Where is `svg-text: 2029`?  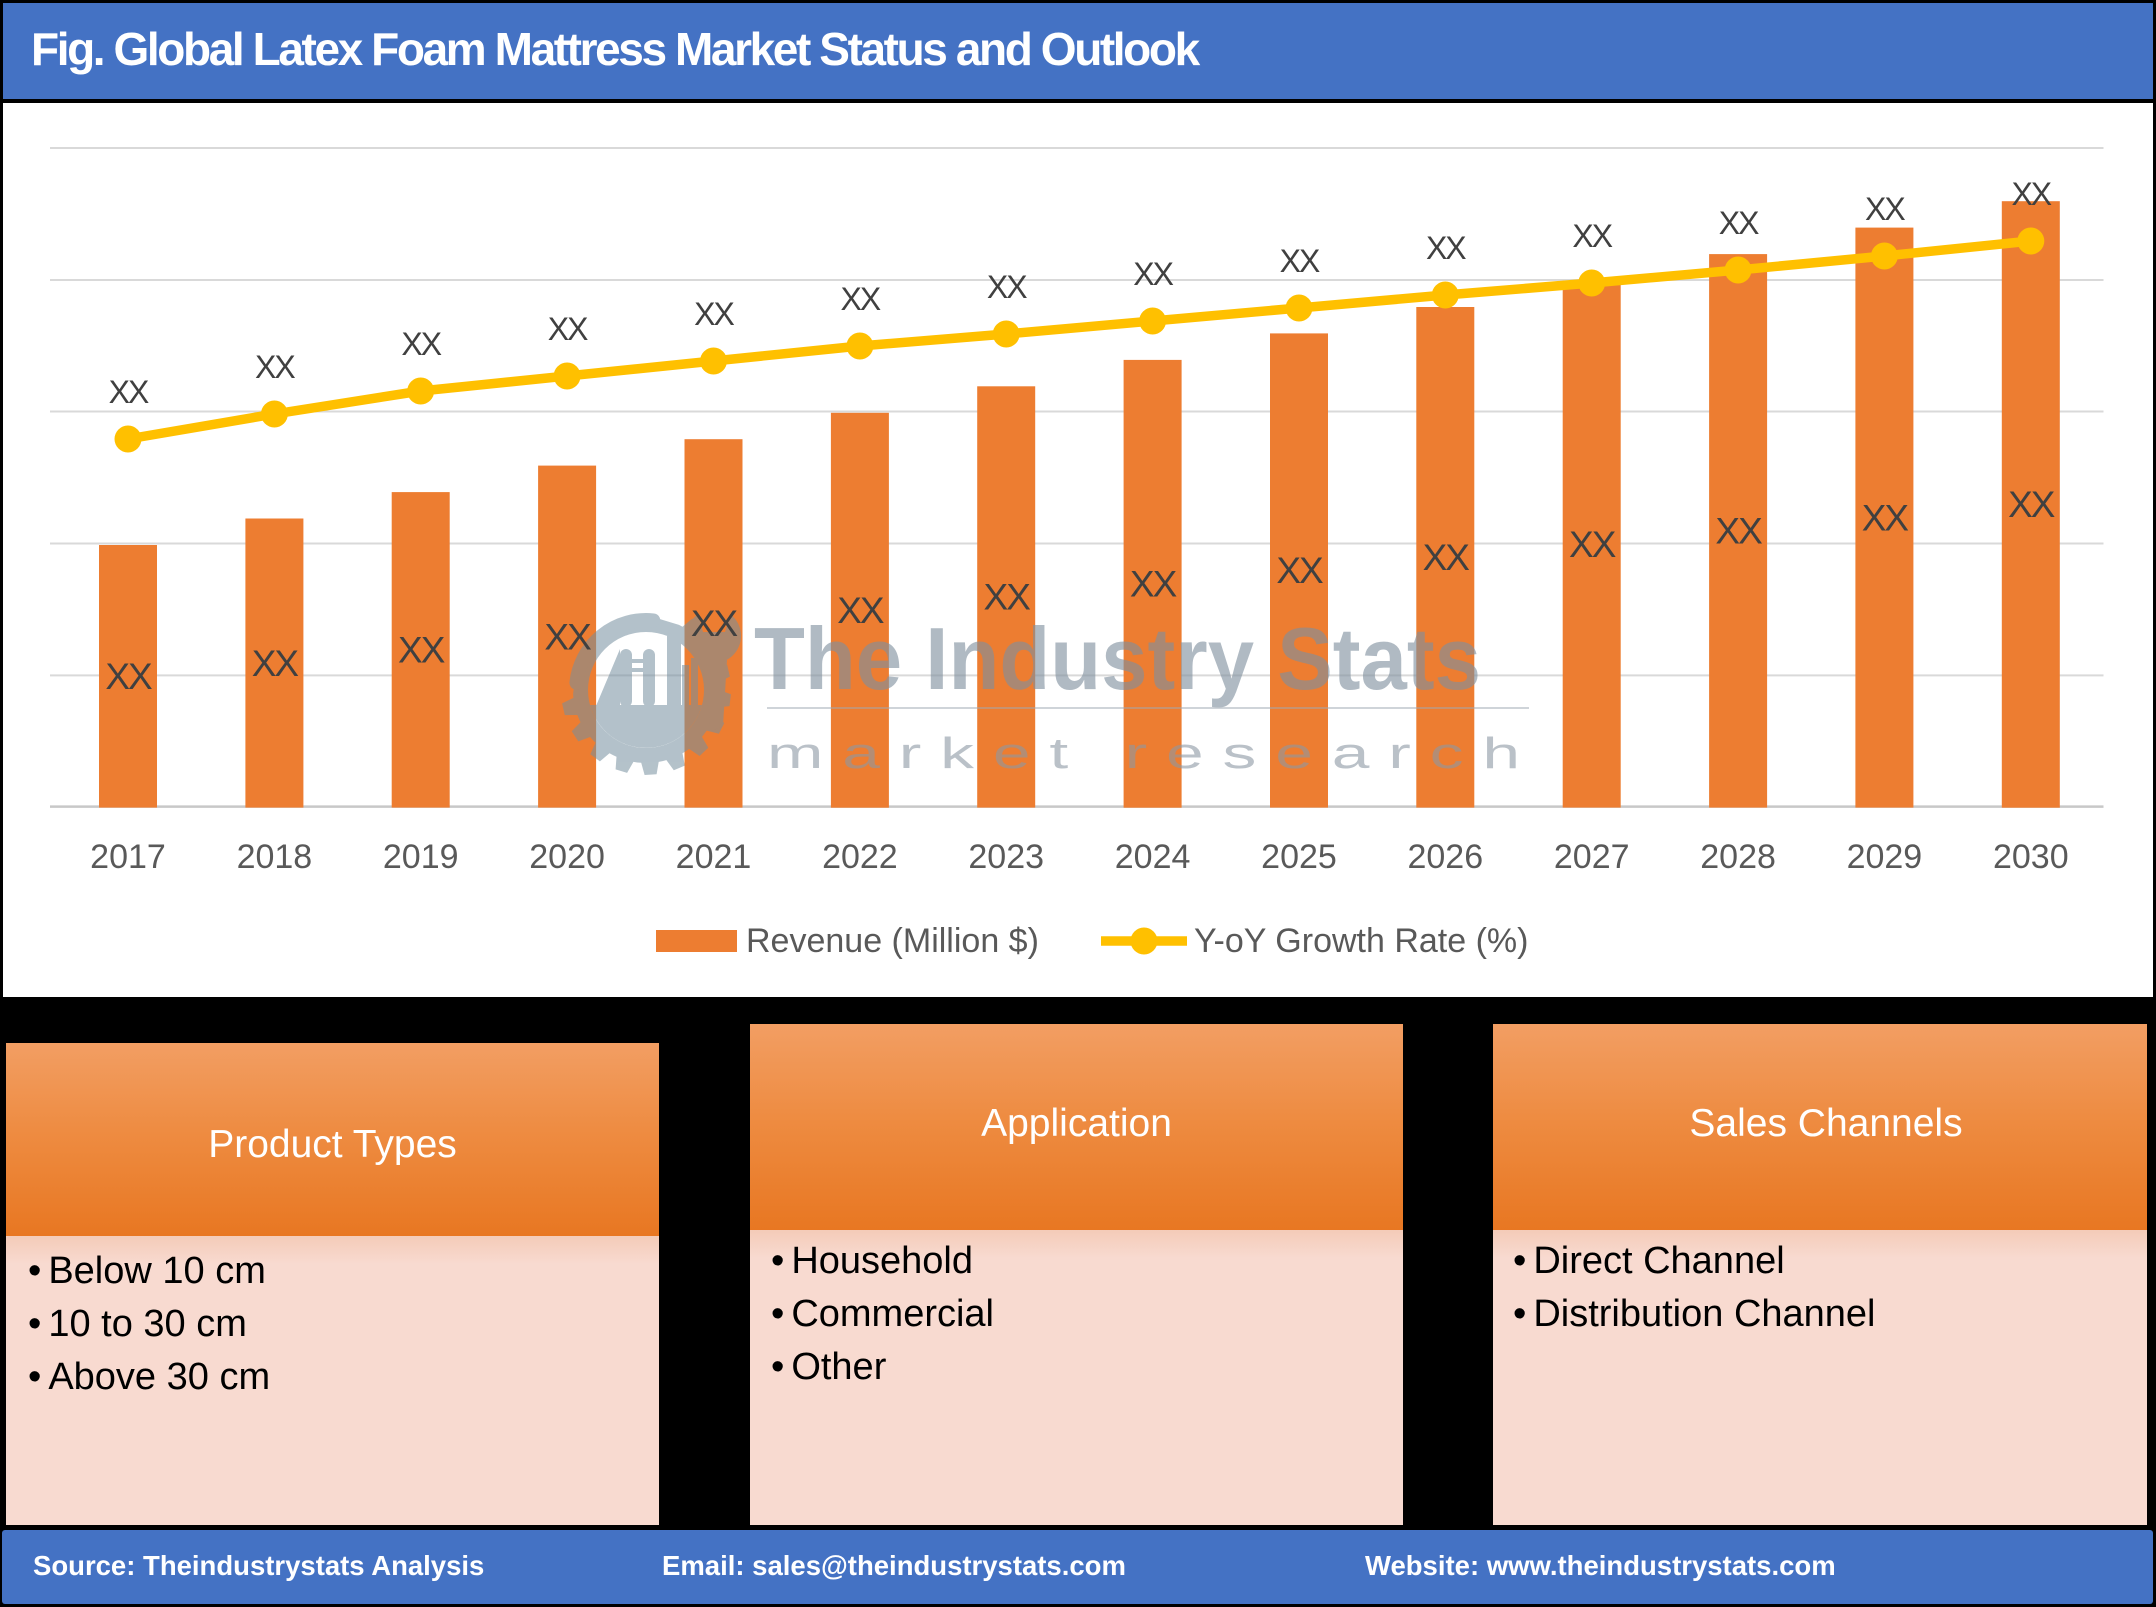
svg-text: 2029 is located at coordinates (1885, 857).